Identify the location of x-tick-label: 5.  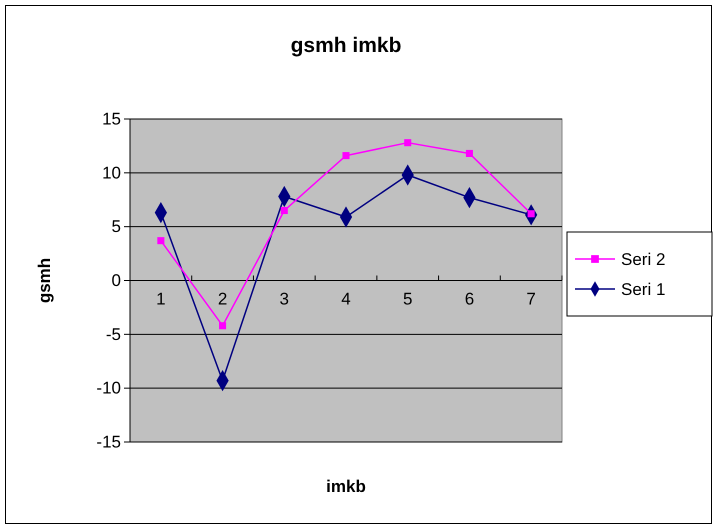
(407, 299).